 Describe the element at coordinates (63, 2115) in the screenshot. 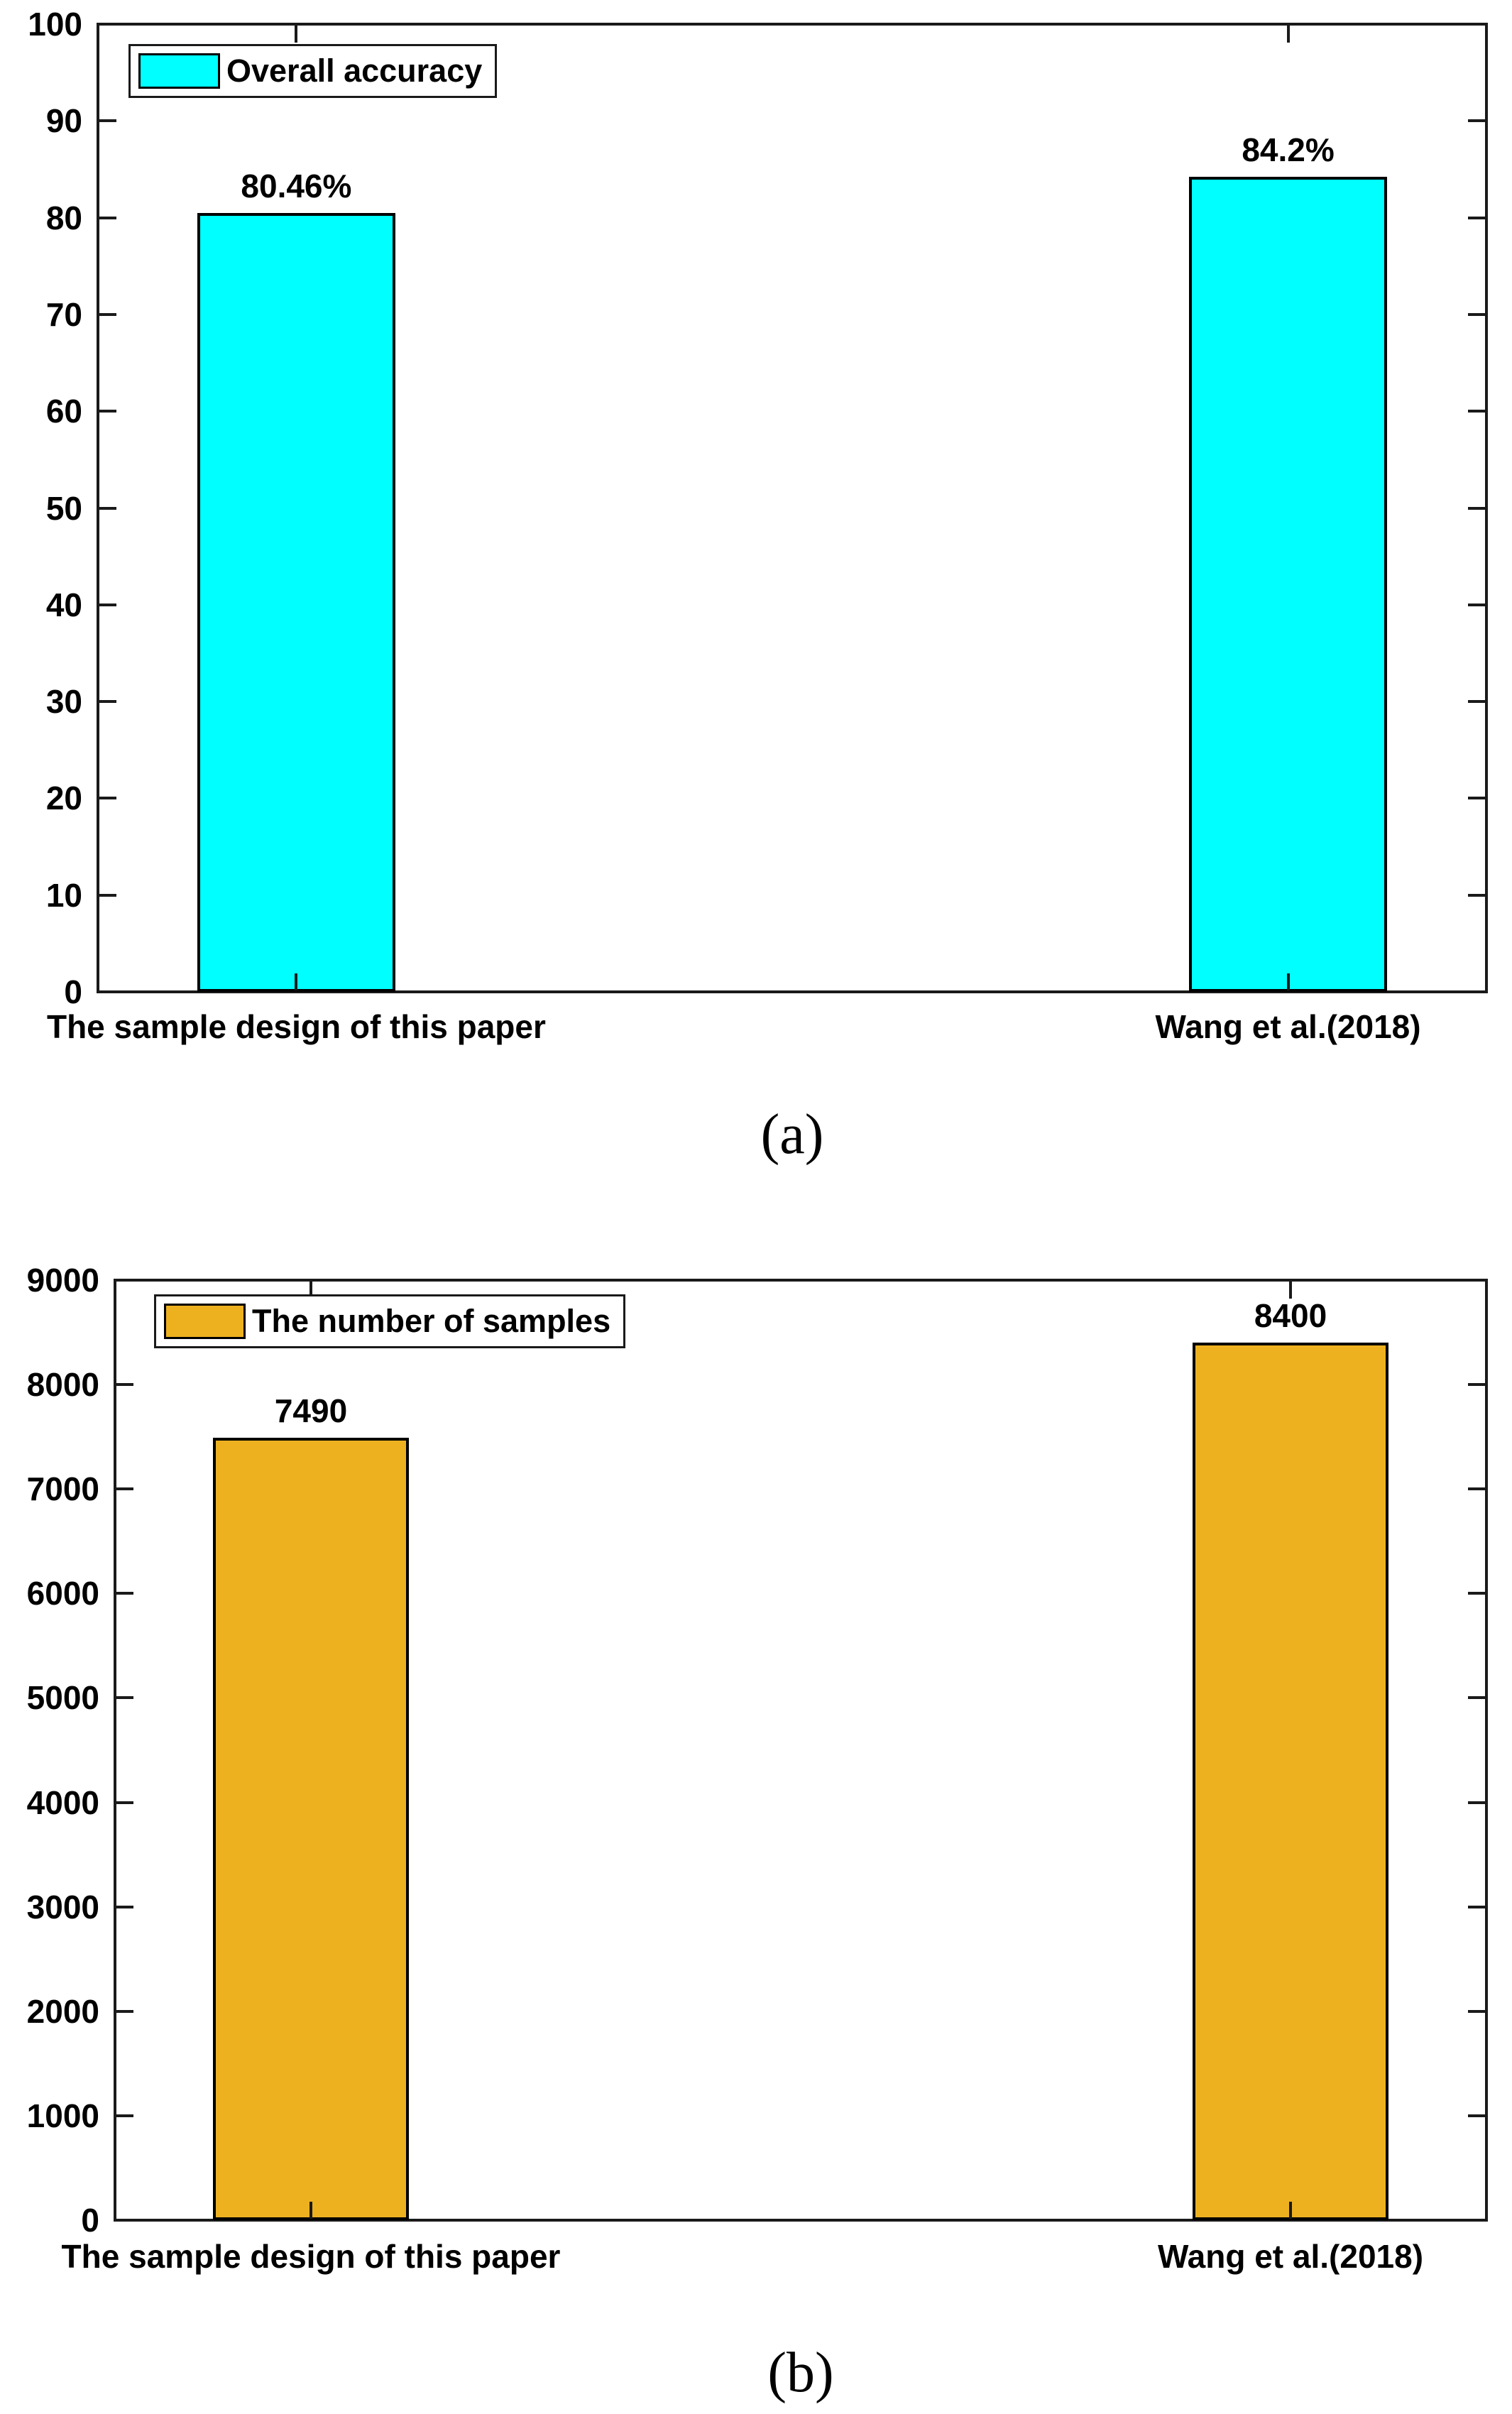

I see `y-tick-label: 1000` at that location.